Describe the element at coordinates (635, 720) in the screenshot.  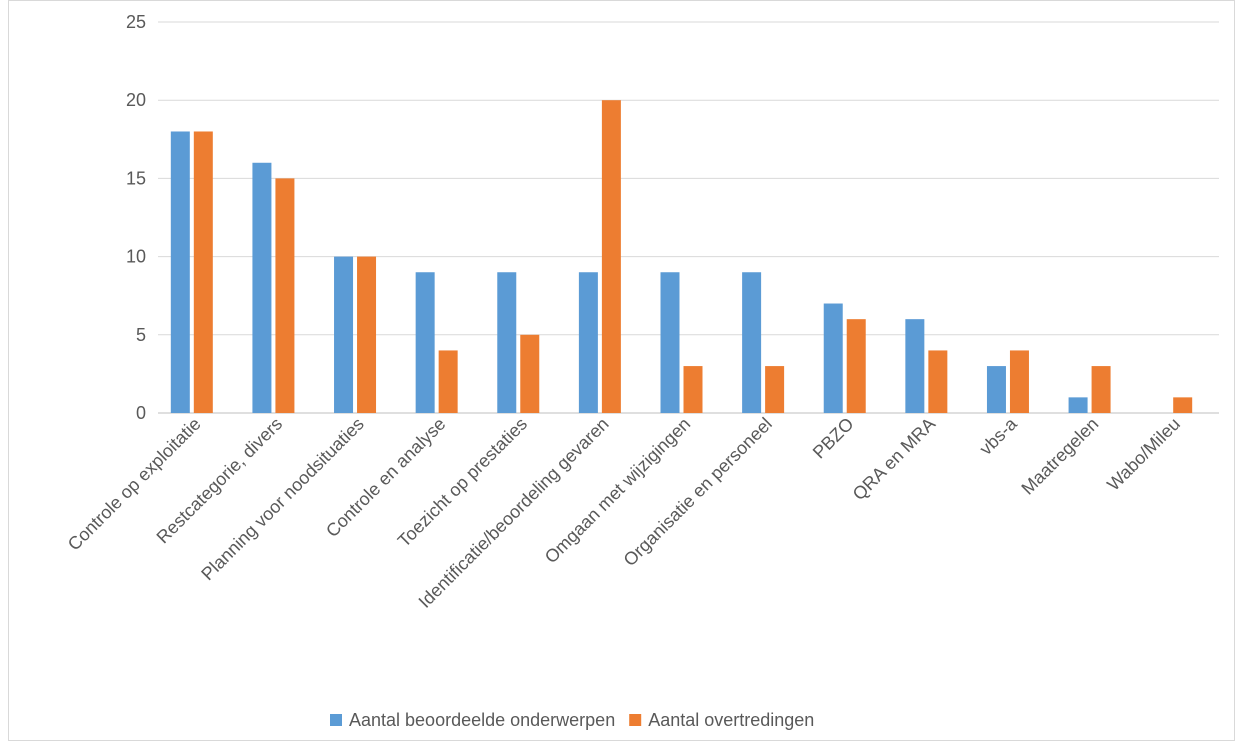
I see `legend-swatch-overtredingen` at that location.